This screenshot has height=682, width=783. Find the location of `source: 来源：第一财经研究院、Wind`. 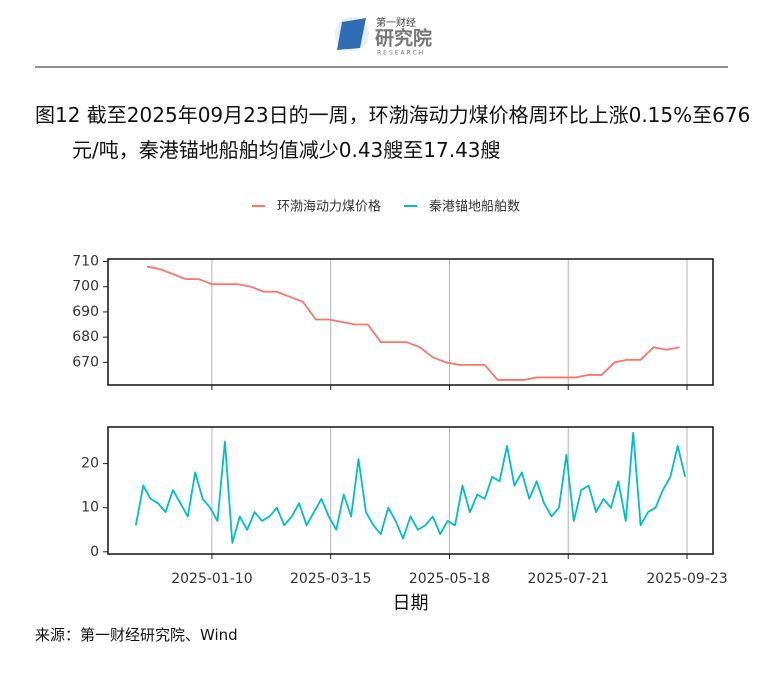

source: 来源：第一财经研究院、Wind is located at coordinates (136, 635).